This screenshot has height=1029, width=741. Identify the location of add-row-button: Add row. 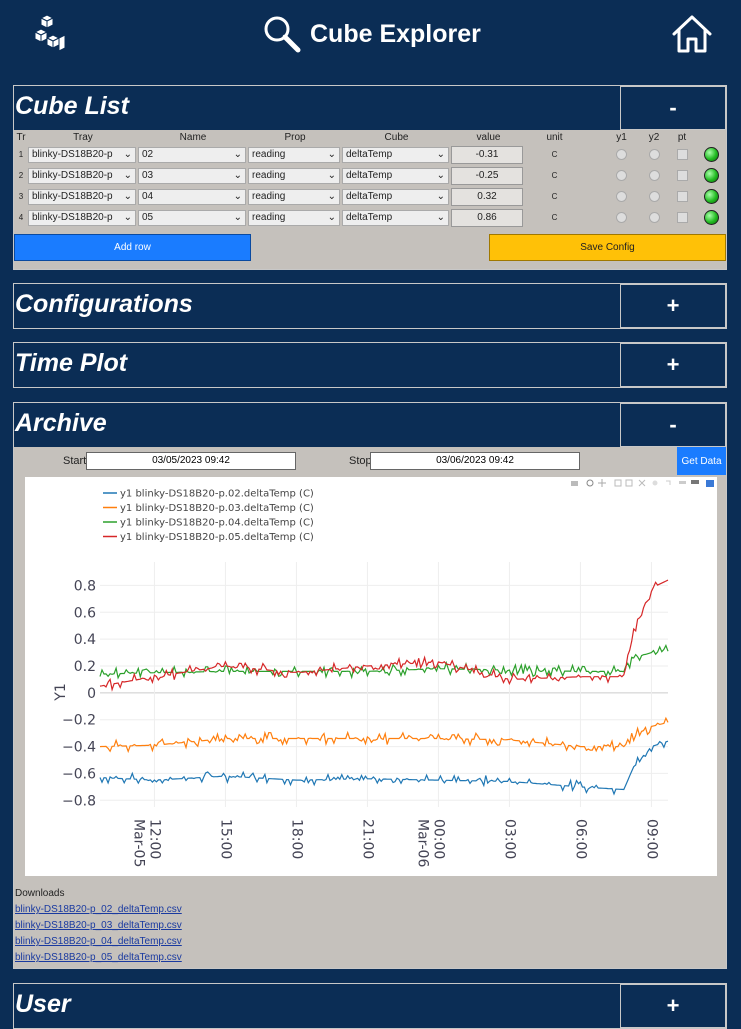
(132, 247).